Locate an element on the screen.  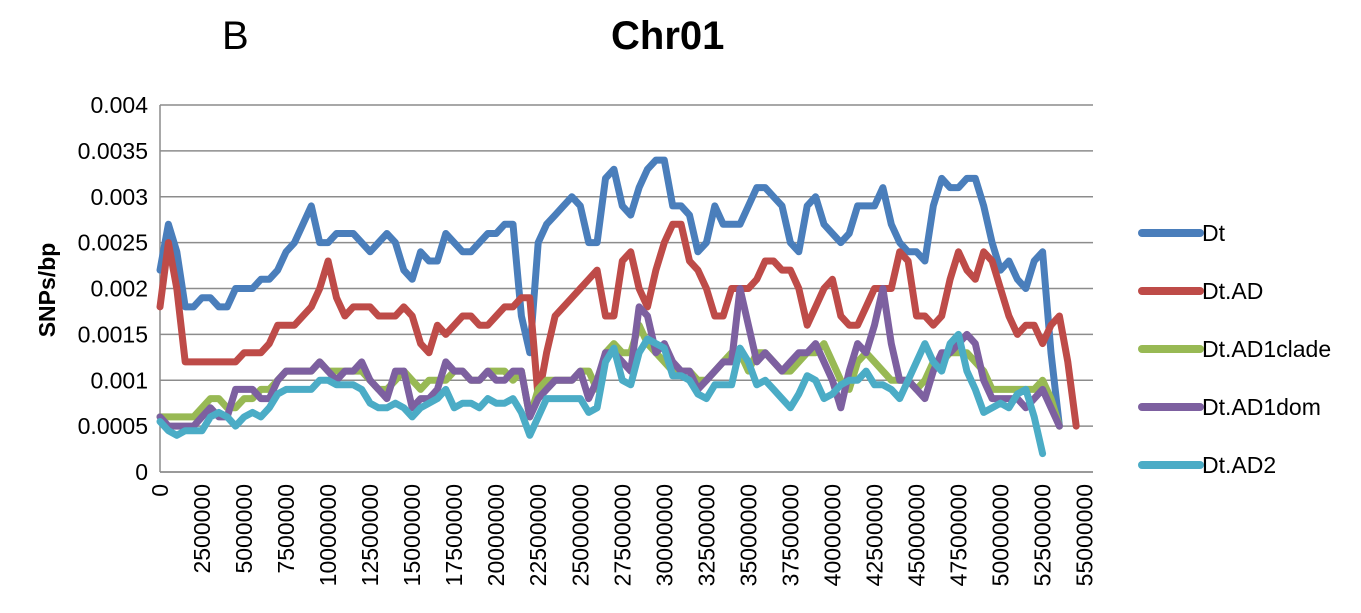
x-tick-label: 12500000 is located at coordinates (370, 535).